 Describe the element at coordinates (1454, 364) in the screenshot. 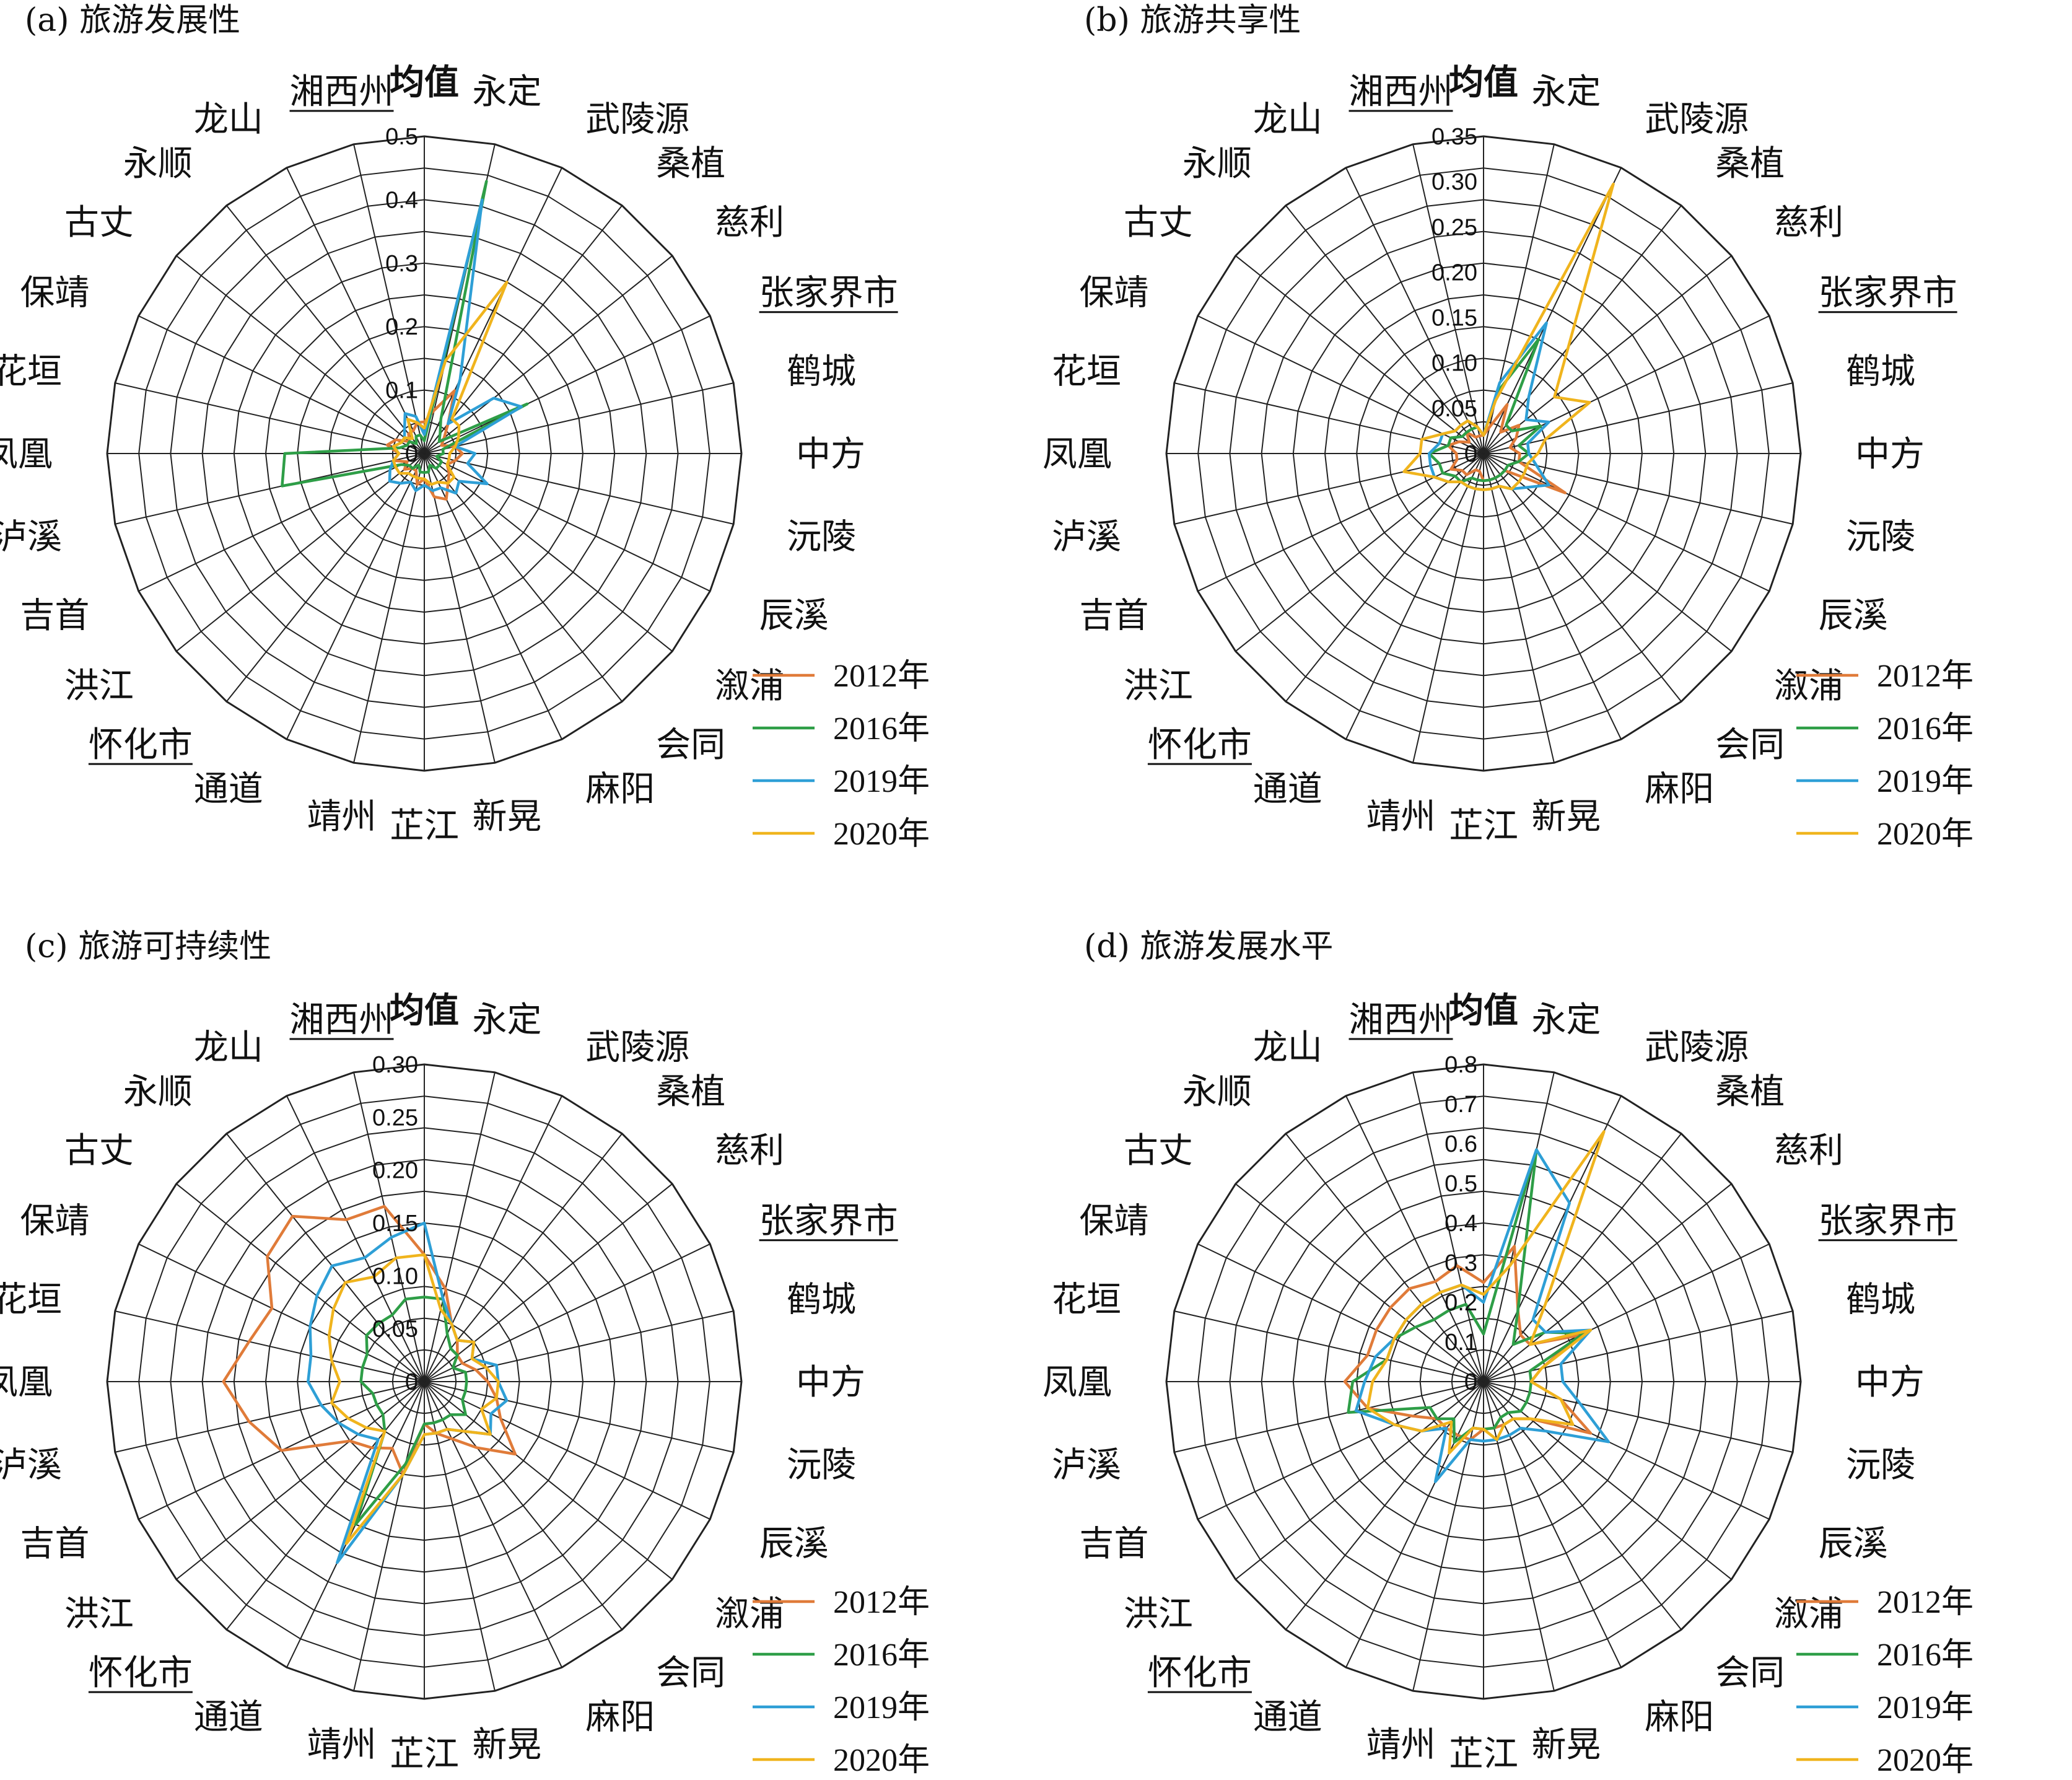

I see `tick-label: 0.10` at that location.